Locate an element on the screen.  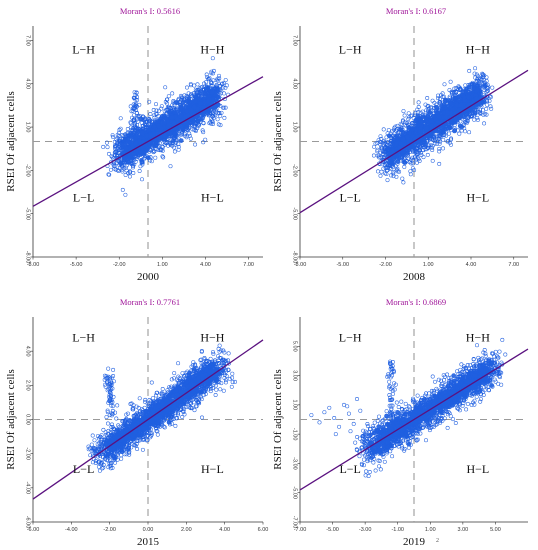
quadrant-label-hl: H−L is located at coordinates (477, 198).